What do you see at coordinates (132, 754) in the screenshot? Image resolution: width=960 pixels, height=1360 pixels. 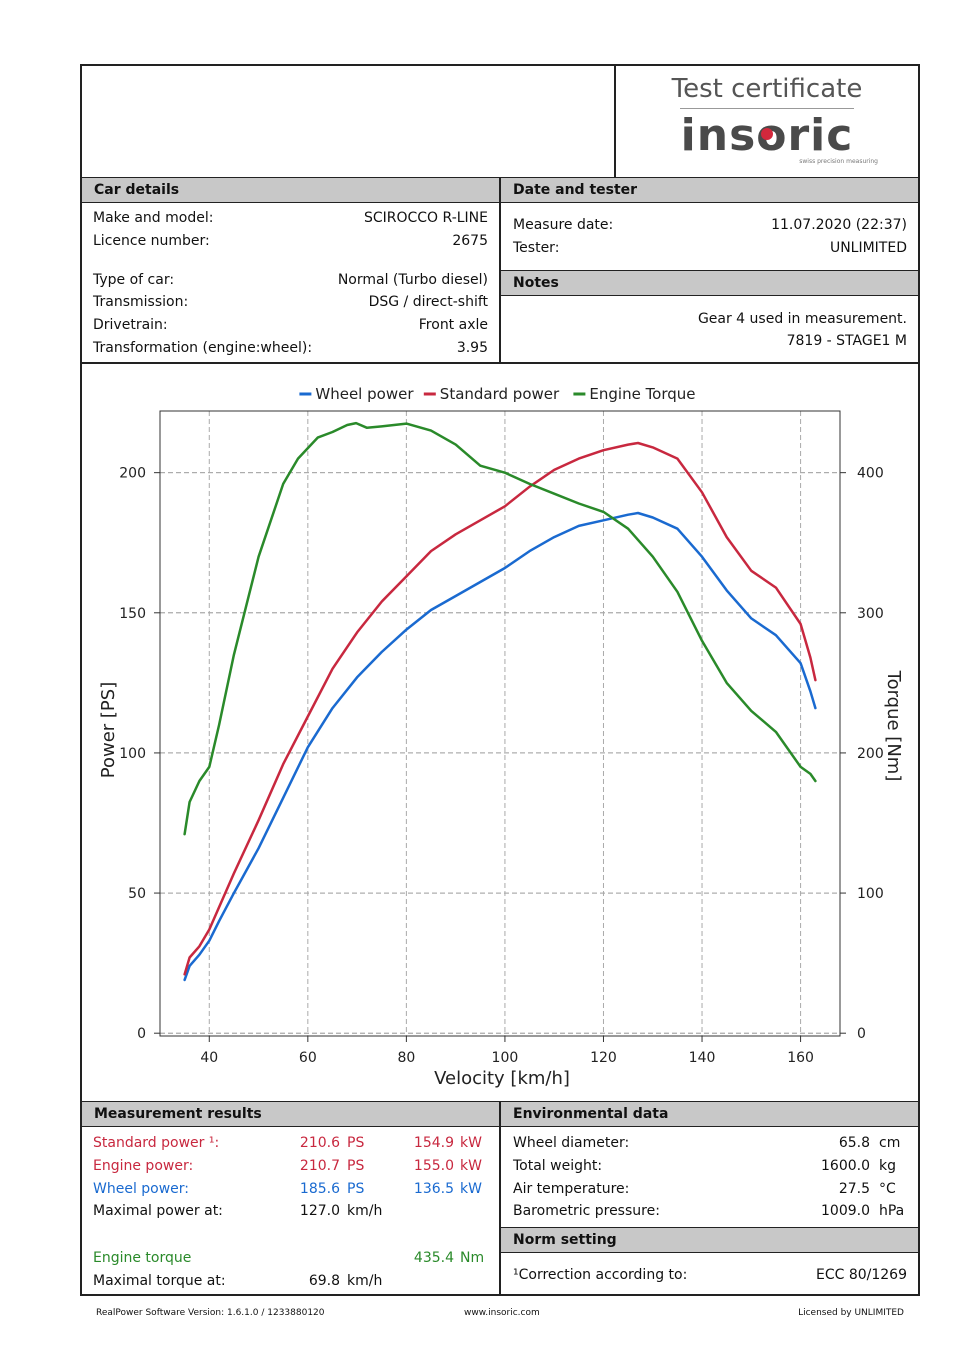 I see `y-tick-label: 100` at bounding box center [132, 754].